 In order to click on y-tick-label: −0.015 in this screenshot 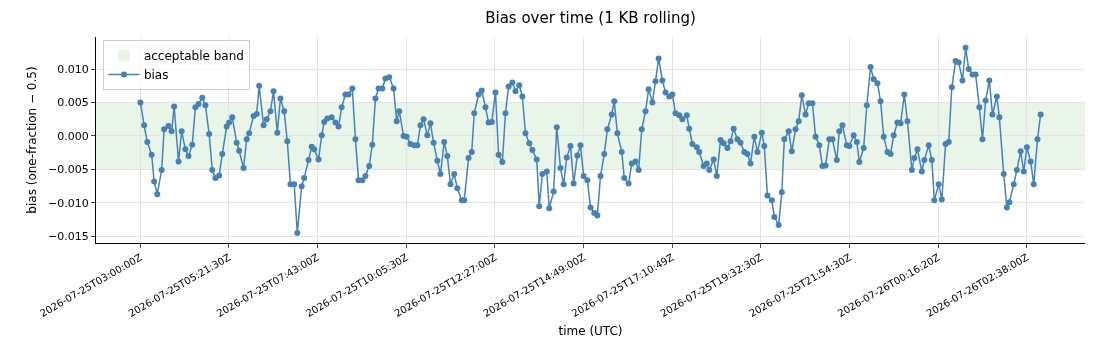, I will do `click(68, 237)`.